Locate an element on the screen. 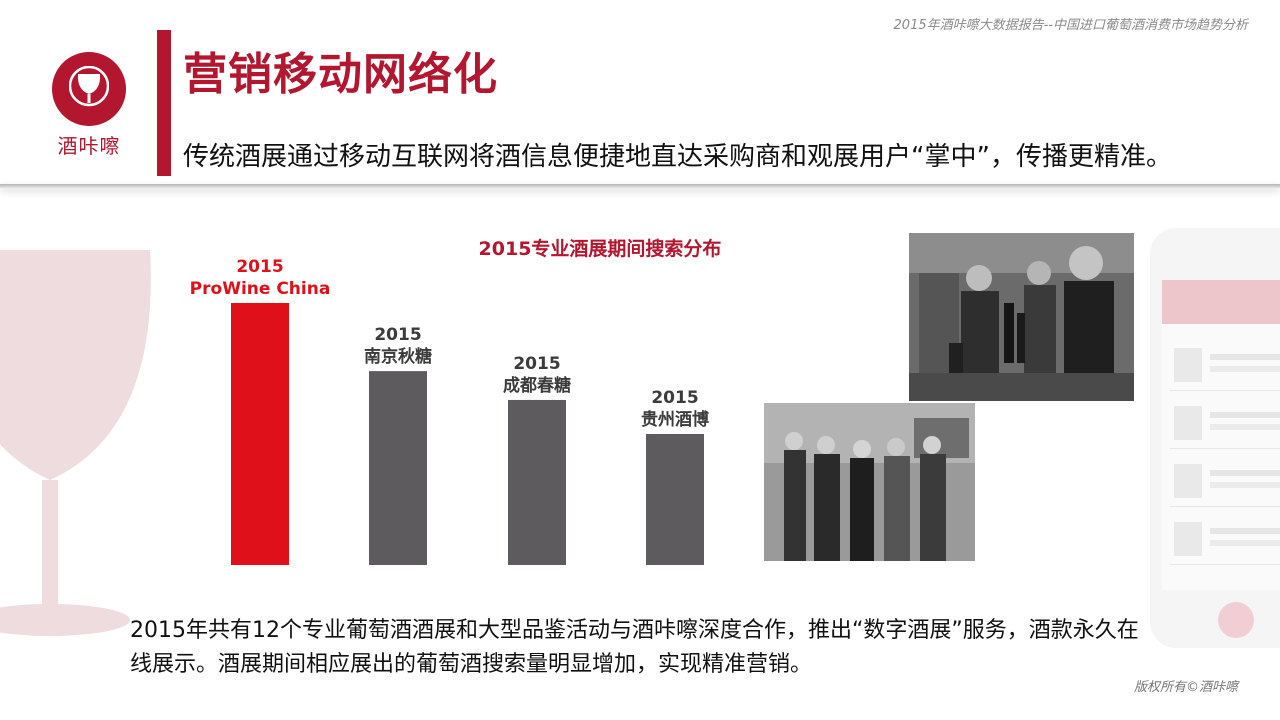 This screenshot has width=1280, height=720. chart-title: 2015专业酒展期间搜索分布 is located at coordinates (600, 248).